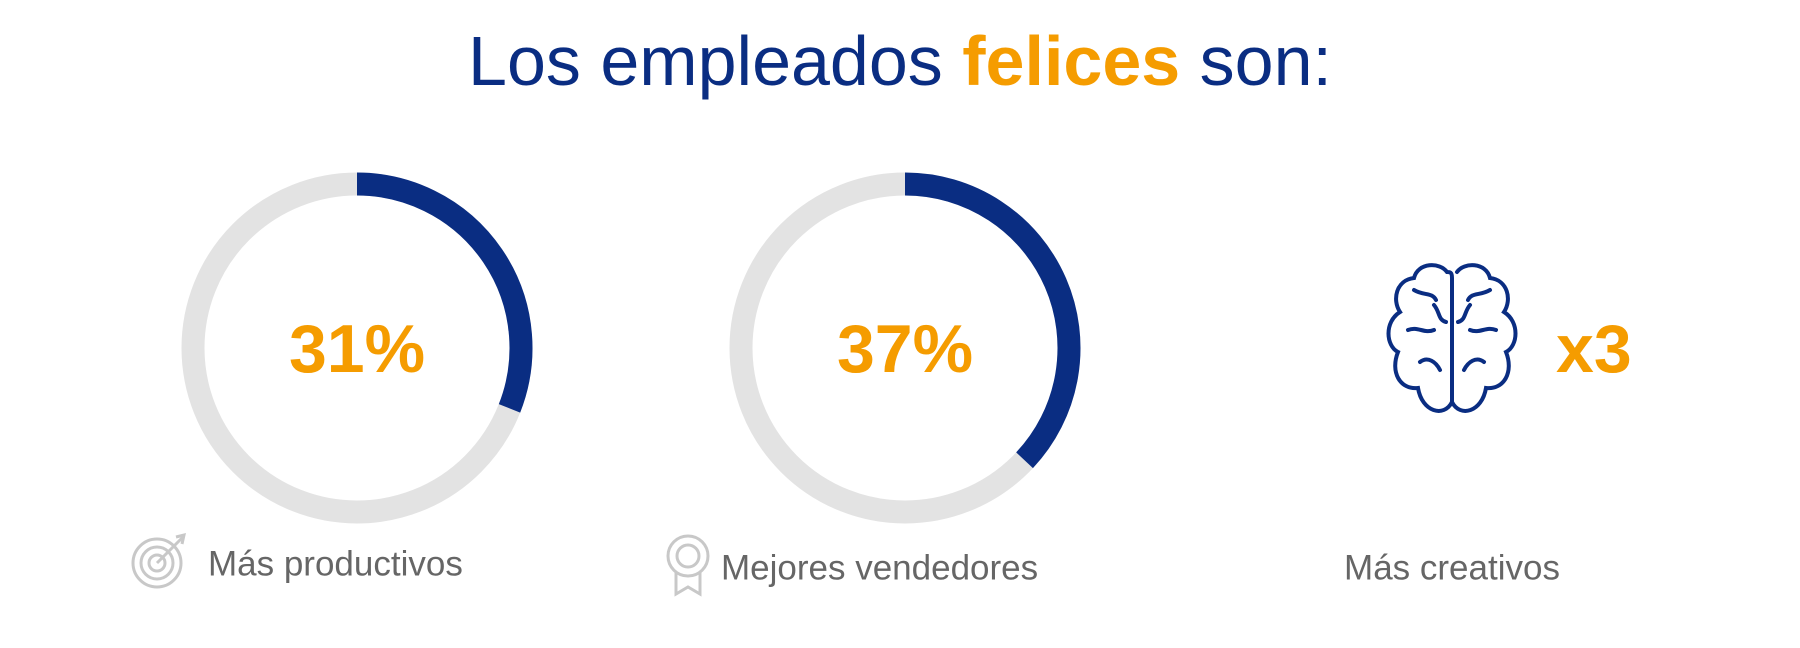  What do you see at coordinates (905, 349) in the screenshot?
I see `gauge-value: 37%` at bounding box center [905, 349].